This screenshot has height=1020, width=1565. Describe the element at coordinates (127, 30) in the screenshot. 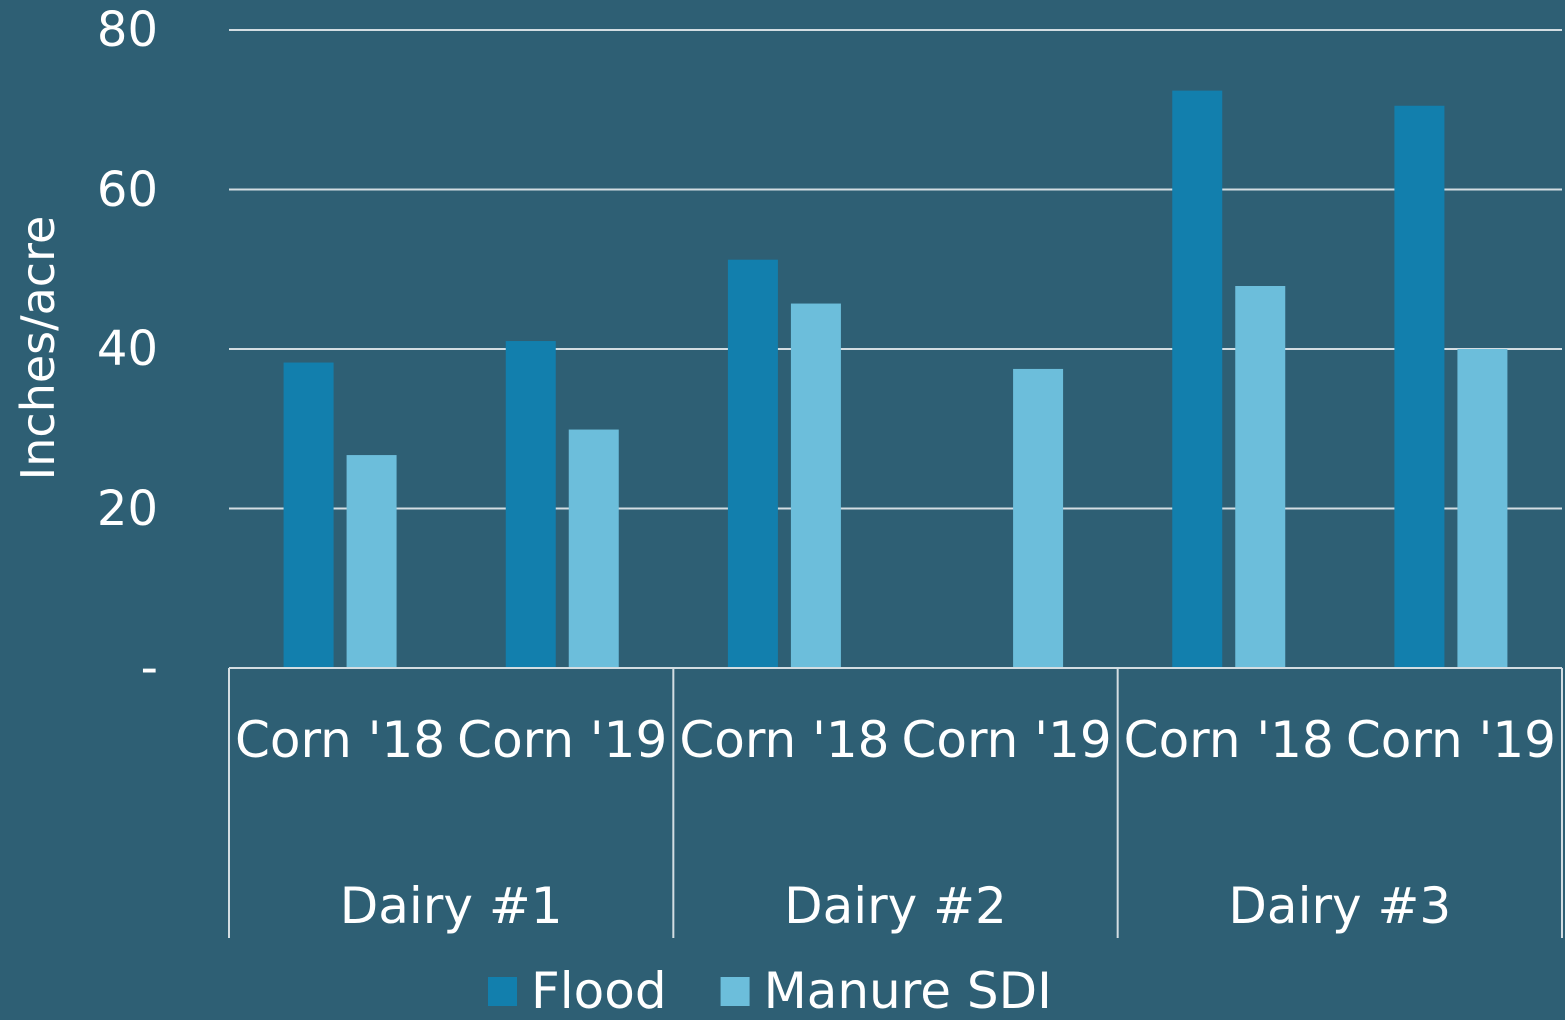

I see `y-tick-label: 80` at that location.